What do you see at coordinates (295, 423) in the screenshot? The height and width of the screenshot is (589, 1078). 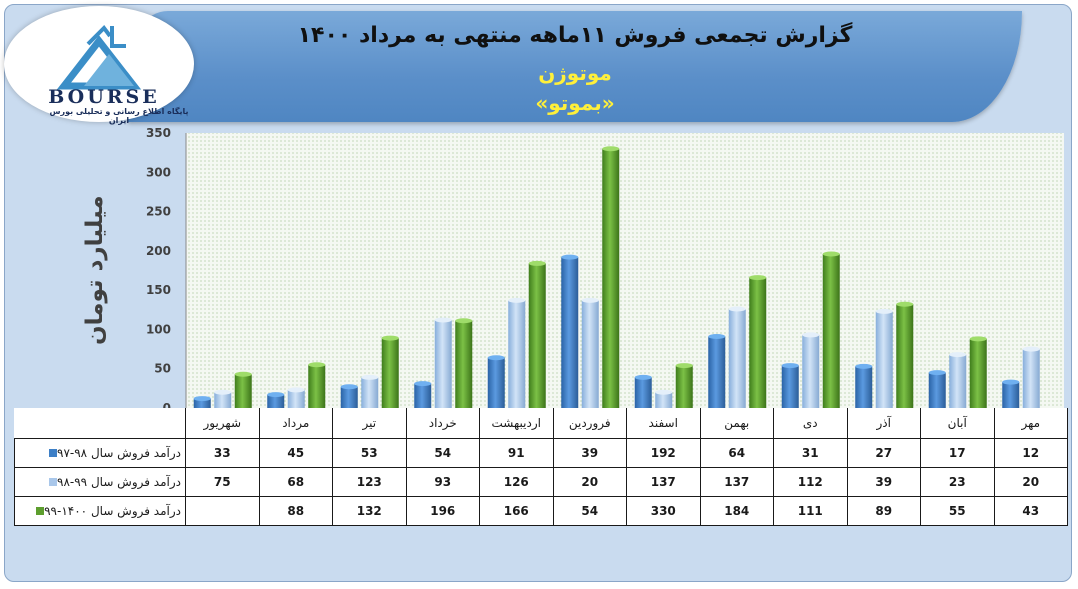 I see `category-label: مرداد` at bounding box center [295, 423].